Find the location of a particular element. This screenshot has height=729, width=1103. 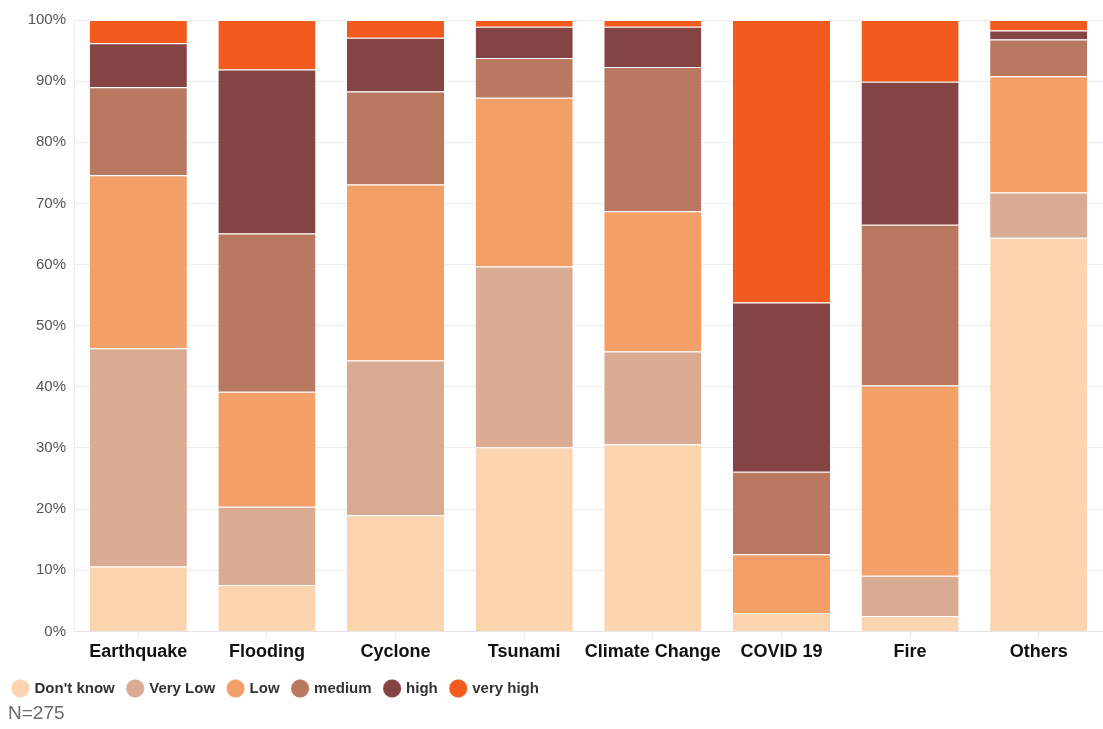

x-tick-label: Climate Change is located at coordinates (652, 651).